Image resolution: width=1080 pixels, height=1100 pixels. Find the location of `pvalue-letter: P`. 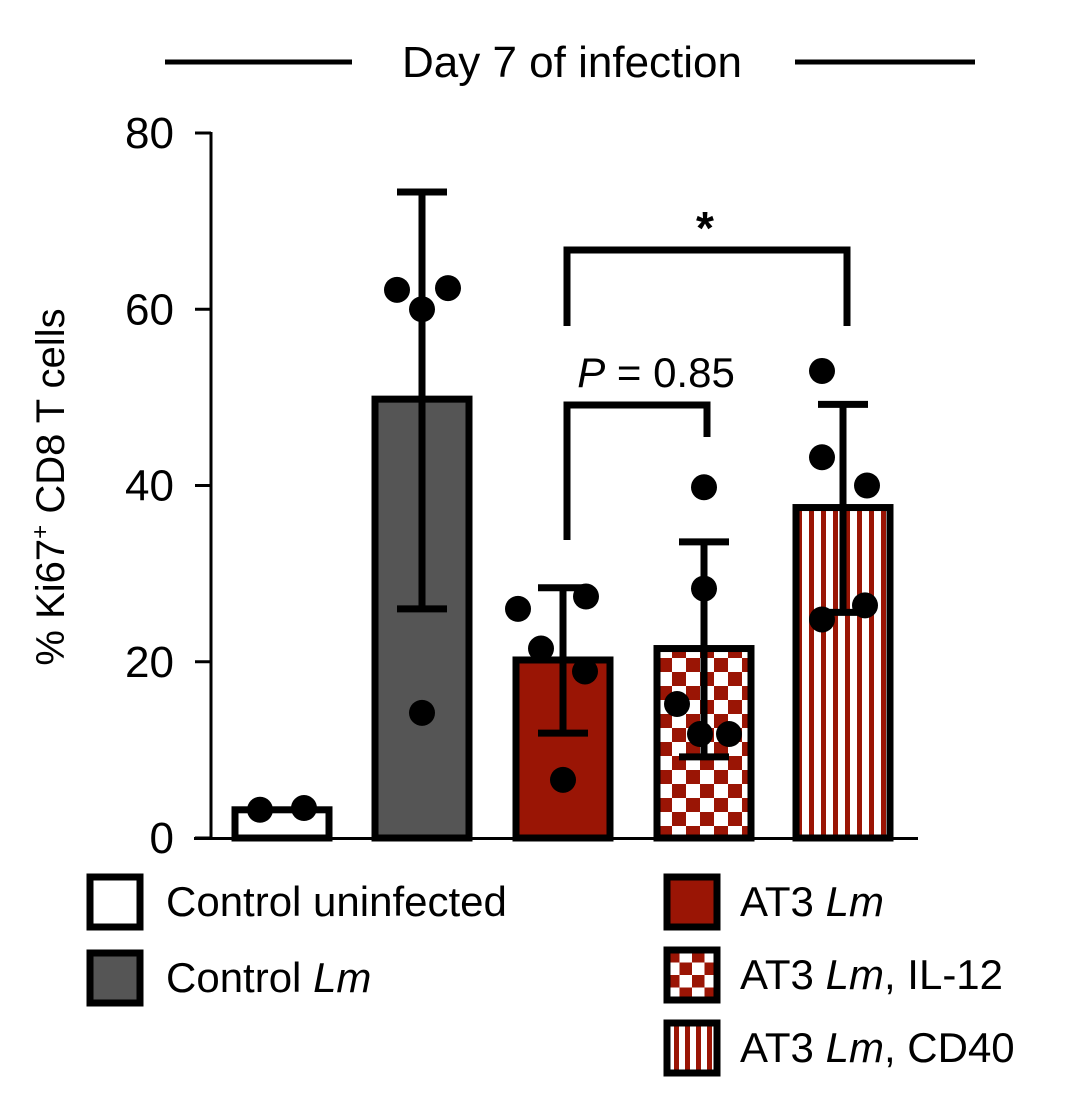

pvalue-letter: P is located at coordinates (591, 372).